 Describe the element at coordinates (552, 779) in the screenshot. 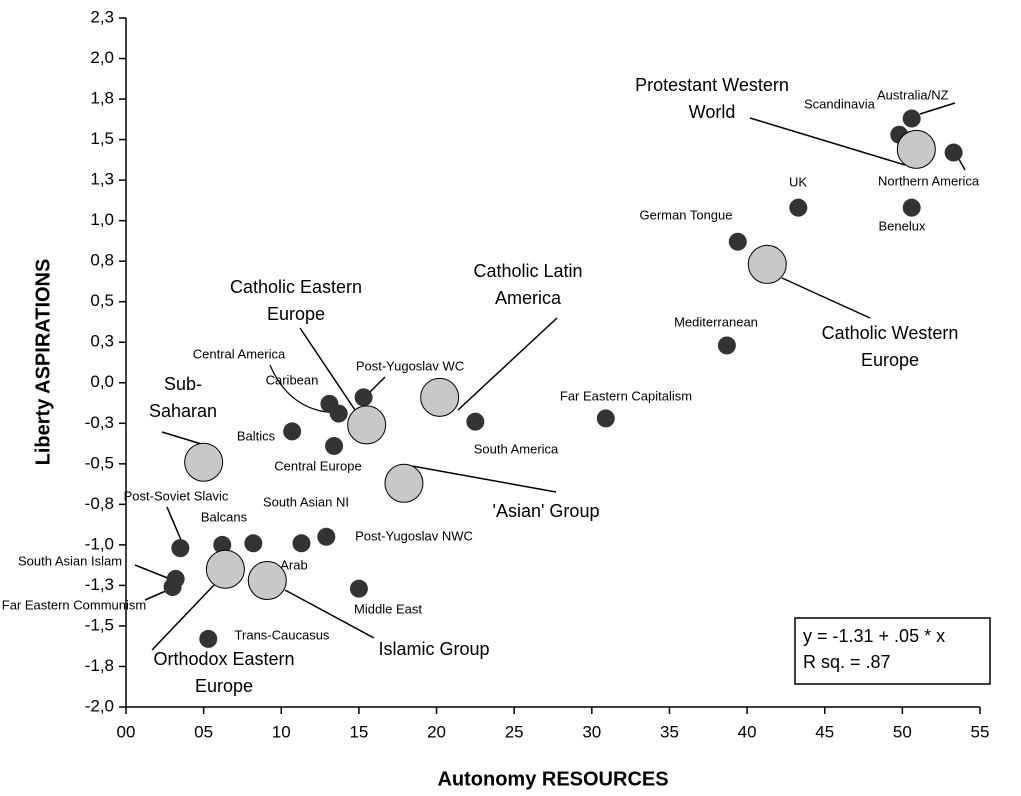

I see `x-axis-title: Autonomy RESOURCES` at that location.